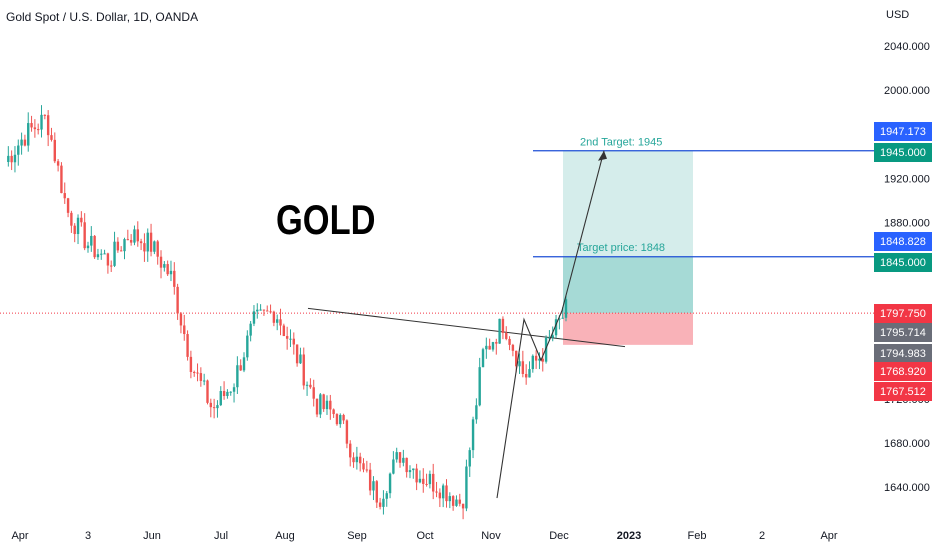 Image resolution: width=932 pixels, height=555 pixels. Describe the element at coordinates (424, 536) in the screenshot. I see `x-axis-tick-label: Oct` at that location.